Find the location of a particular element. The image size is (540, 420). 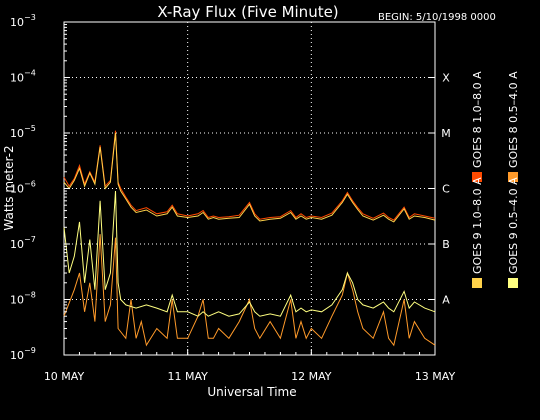

x-ticks: 10 MAY 11 MAY 12 MAY 13 MAY is located at coordinates (250, 366).